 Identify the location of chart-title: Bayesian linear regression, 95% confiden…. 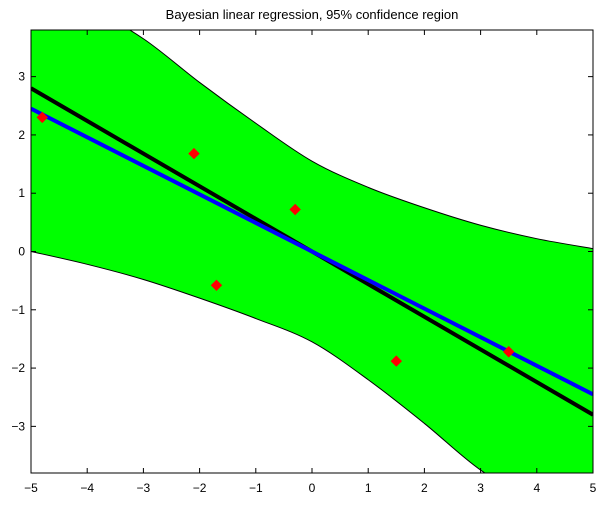
(312, 14).